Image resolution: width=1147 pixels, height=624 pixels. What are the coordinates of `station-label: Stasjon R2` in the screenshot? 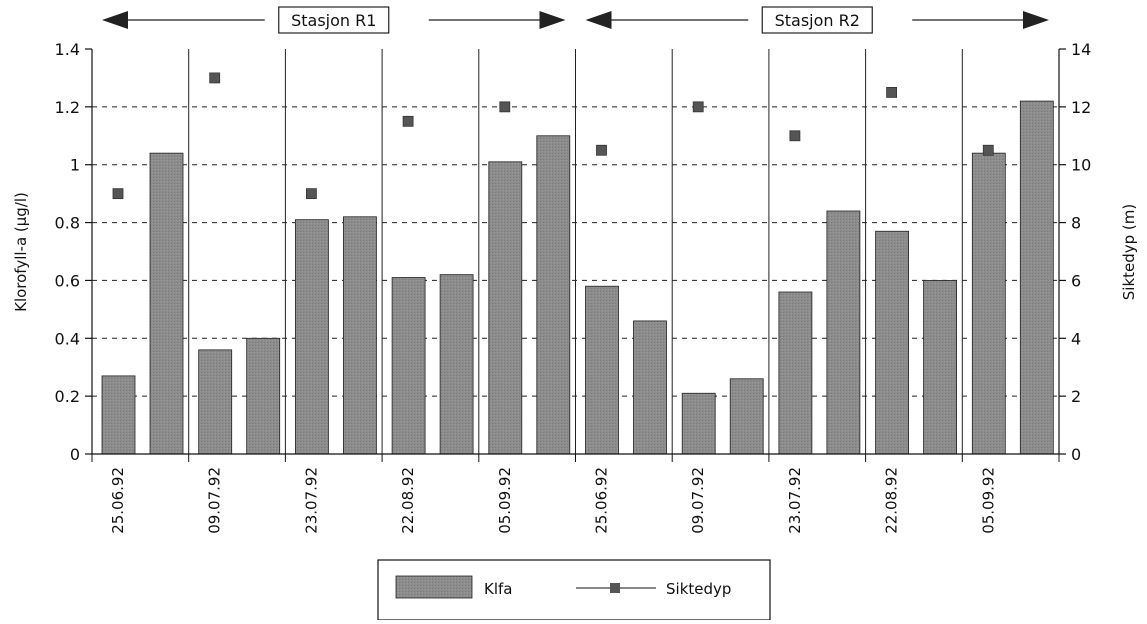 It's located at (817, 20).